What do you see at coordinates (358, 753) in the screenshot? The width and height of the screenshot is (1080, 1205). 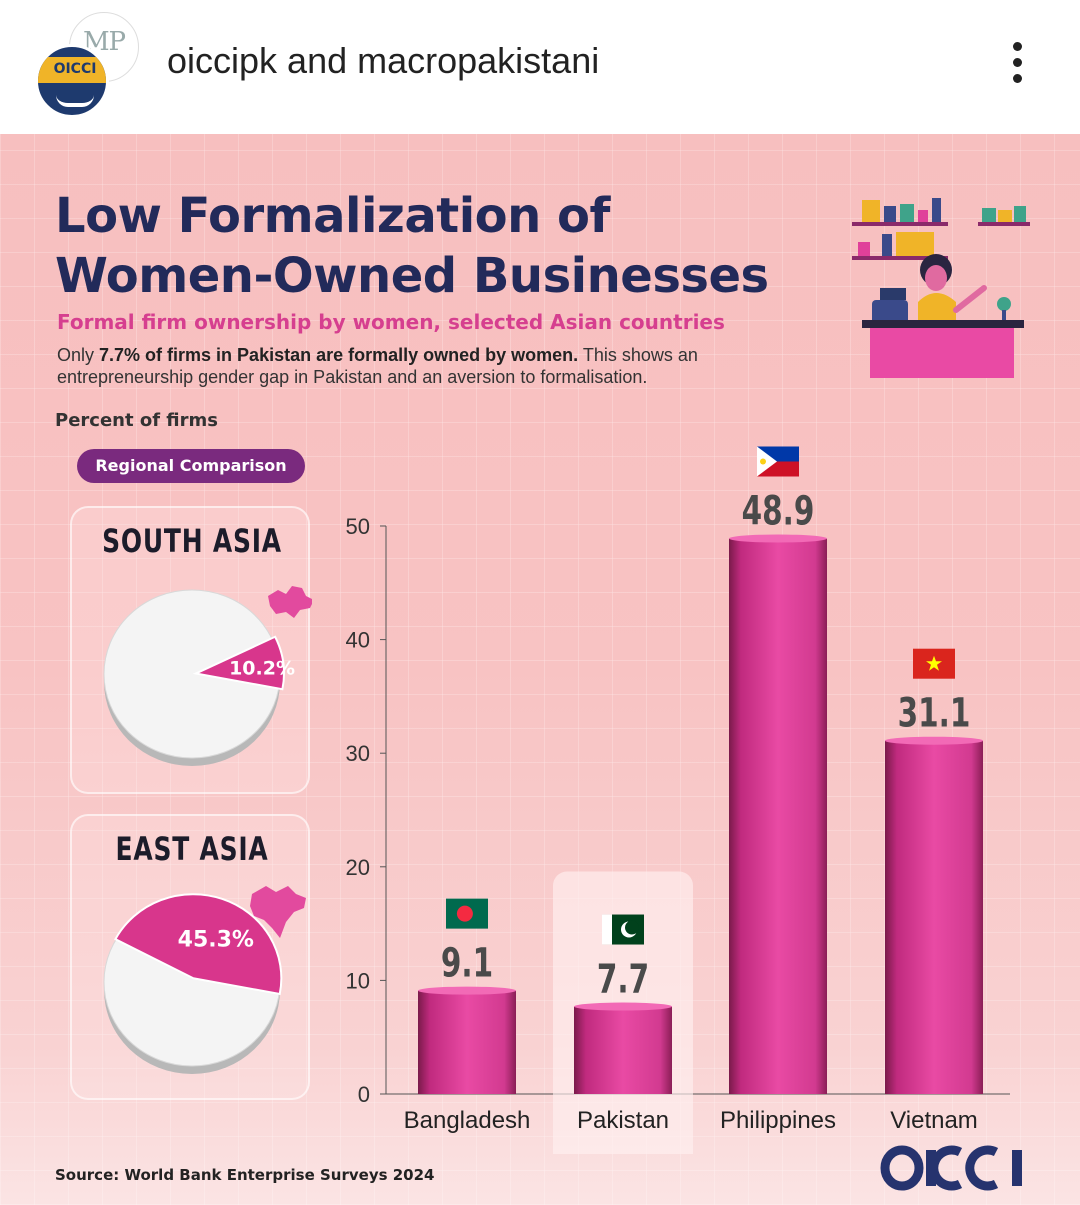 I see `y-tick-label: 30` at bounding box center [358, 753].